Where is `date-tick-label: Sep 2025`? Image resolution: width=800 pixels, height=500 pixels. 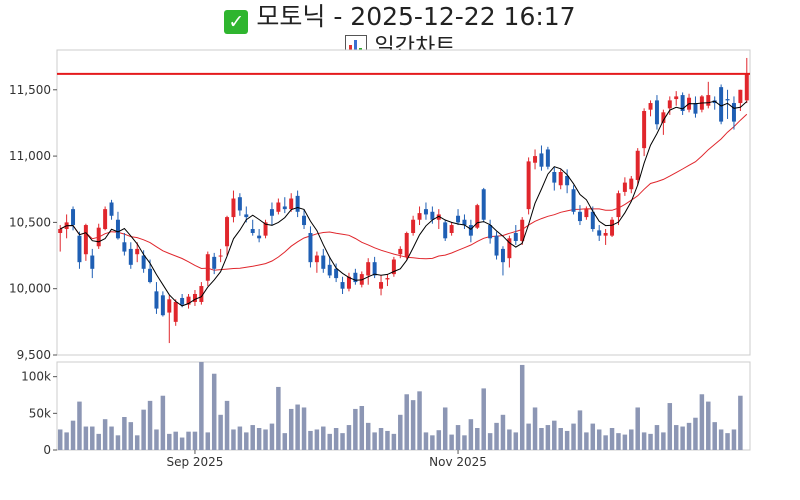 date-tick-label: Sep 2025 is located at coordinates (194, 462).